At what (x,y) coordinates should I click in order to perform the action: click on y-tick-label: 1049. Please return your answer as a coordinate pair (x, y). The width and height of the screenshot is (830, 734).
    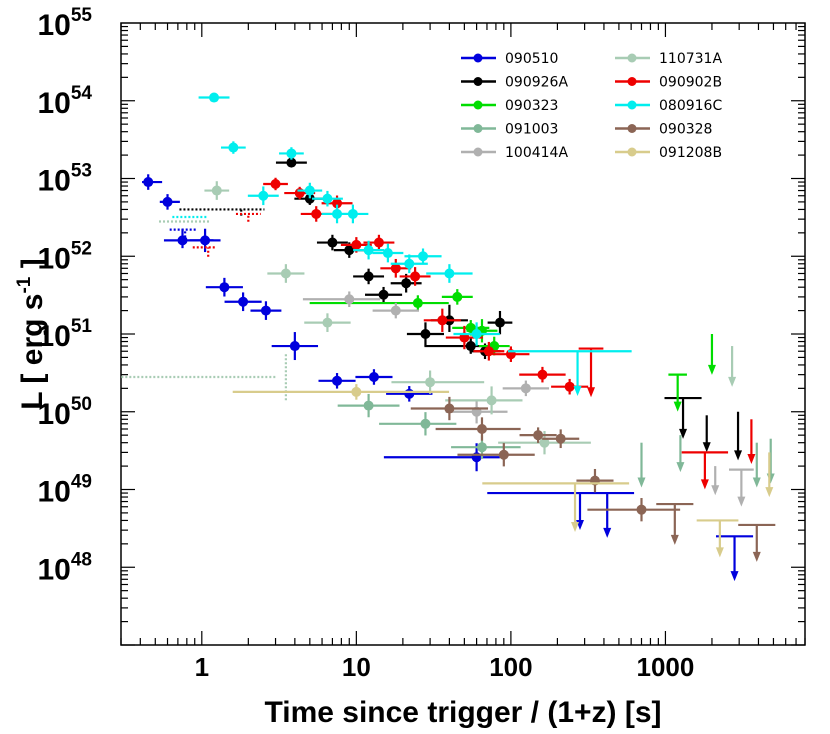
    Looking at the image, I should click on (64, 490).